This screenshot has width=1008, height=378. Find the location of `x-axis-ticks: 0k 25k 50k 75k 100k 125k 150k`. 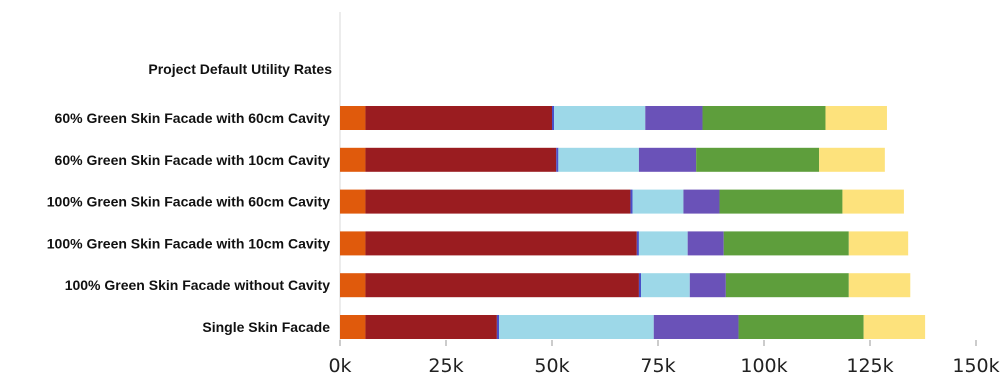

x-axis-ticks: 0k 25k 50k 75k 100k 125k 150k is located at coordinates (664, 358).